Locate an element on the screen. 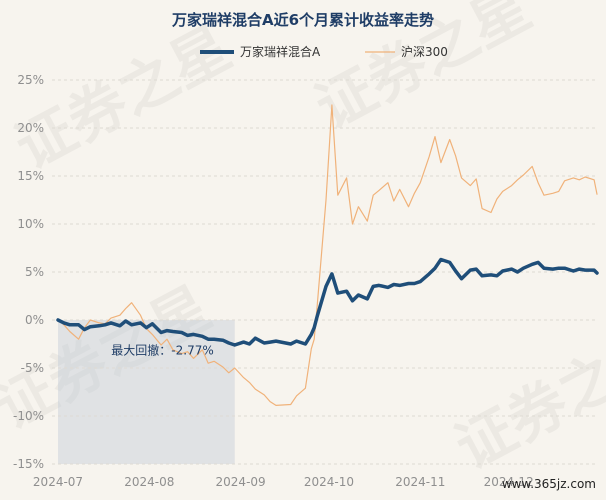  y-axis-ticks: 25% 20% 15% 10% 5% 0% -5% -10% -15% is located at coordinates (28, 272).